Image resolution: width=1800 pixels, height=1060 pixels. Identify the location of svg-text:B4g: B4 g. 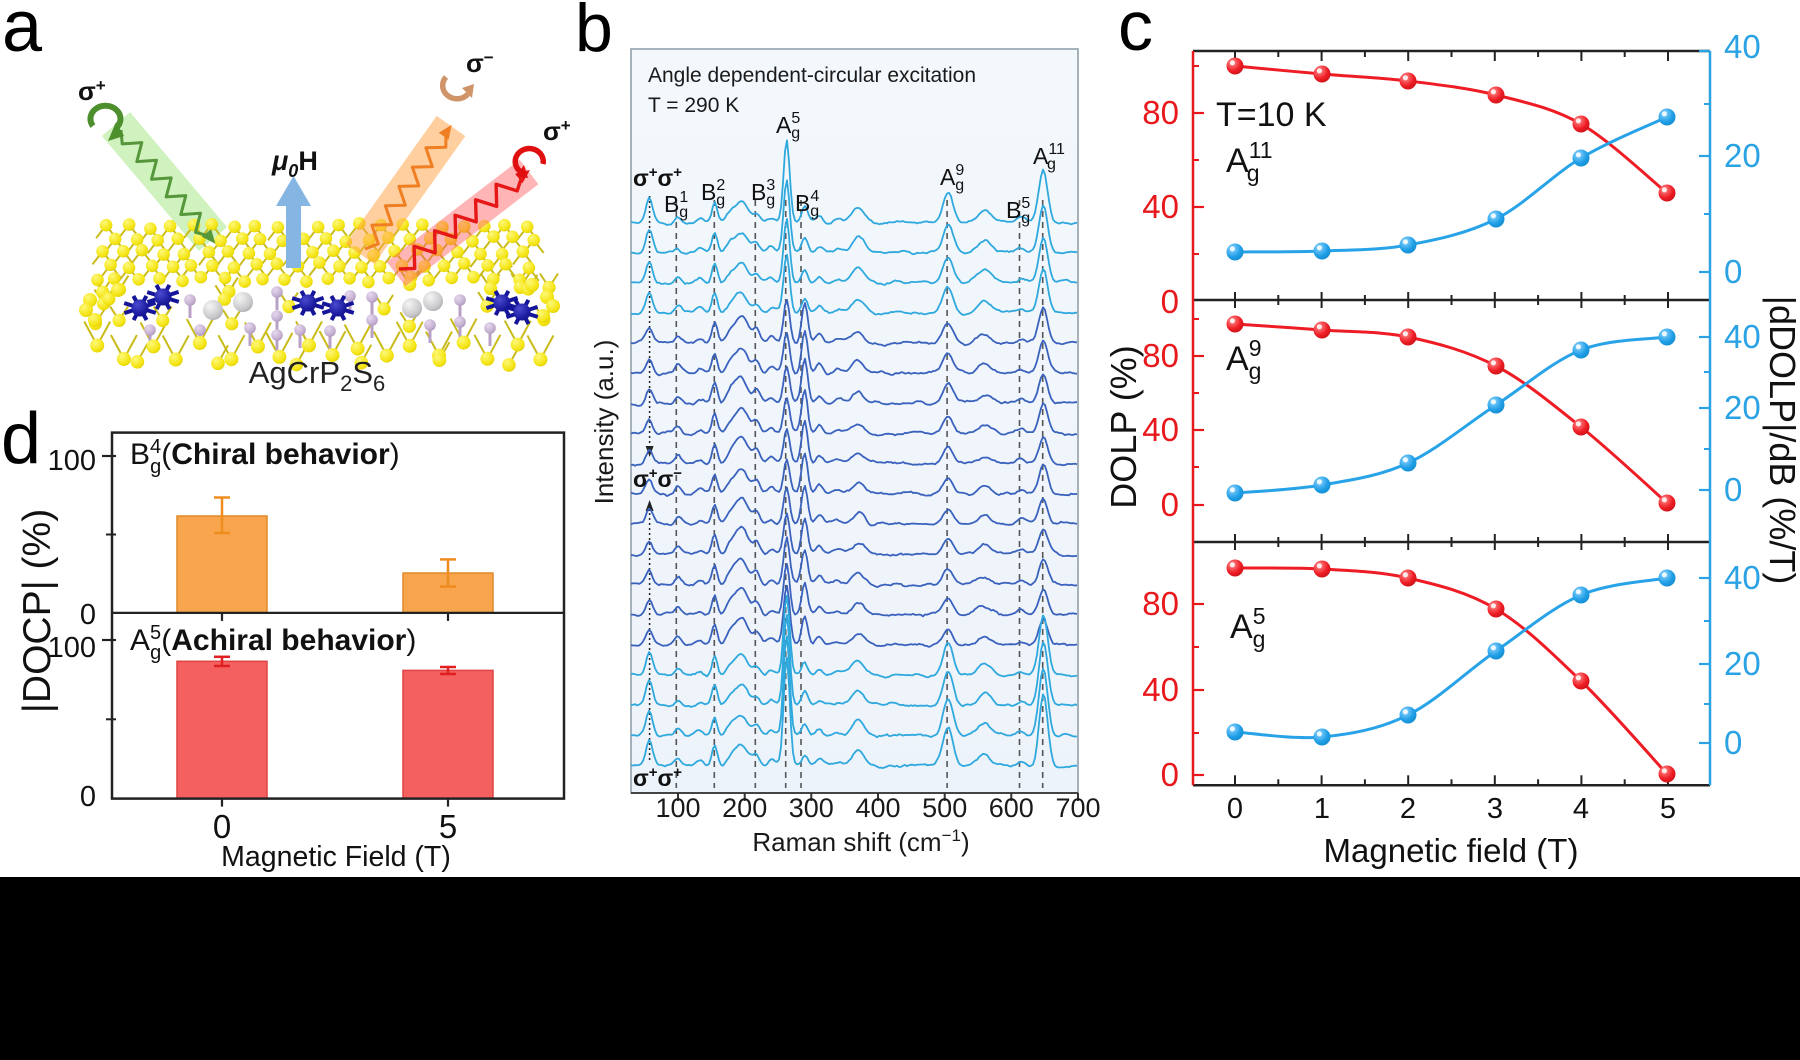
(807, 204).